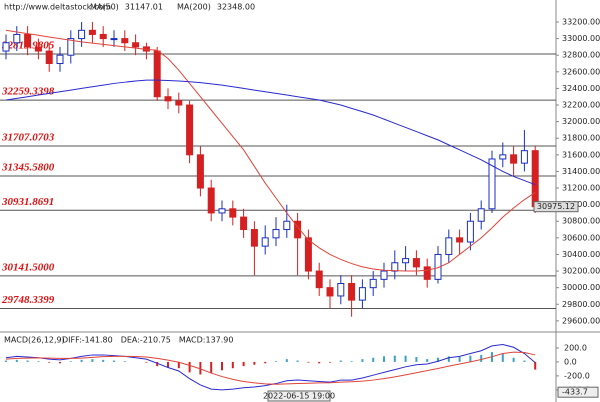 This screenshot has width=600, height=402. Describe the element at coordinates (581, 105) in the screenshot. I see `y-tick-label: 32200.00` at that location.